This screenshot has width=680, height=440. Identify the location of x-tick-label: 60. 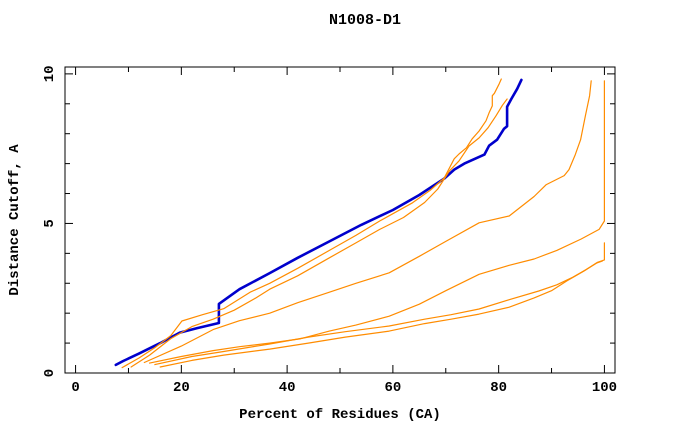
(392, 388).